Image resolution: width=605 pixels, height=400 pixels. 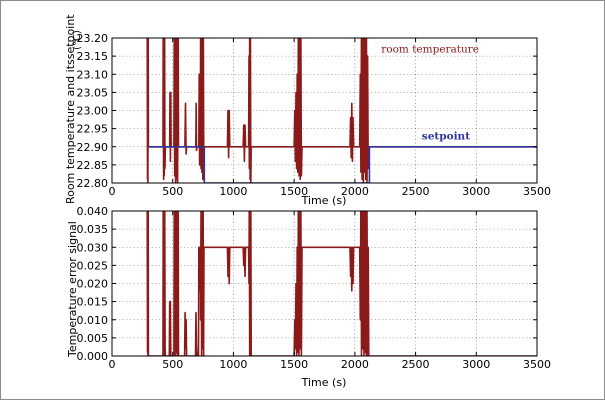 What do you see at coordinates (537, 191) in the screenshot?
I see `temperature-x-tick-label: 3500` at bounding box center [537, 191].